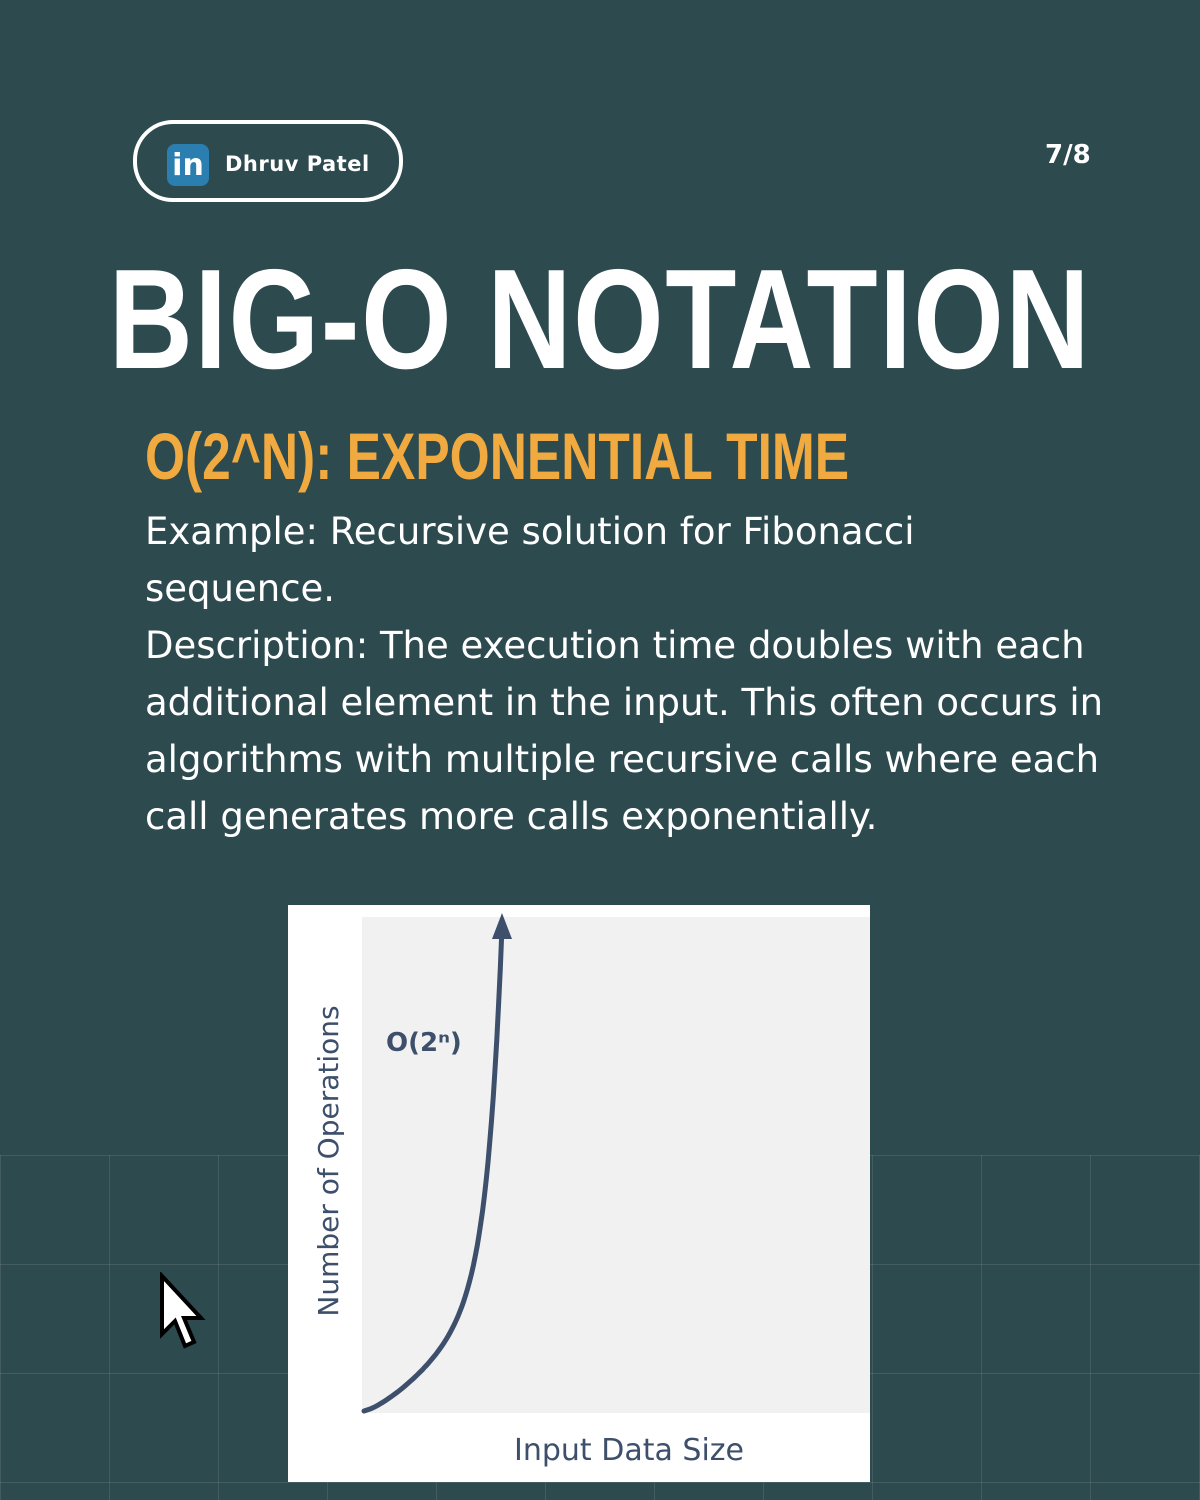 This screenshot has width=1200, height=1500. Describe the element at coordinates (297, 164) in the screenshot. I see `author-name: Dhruv Patel` at that location.